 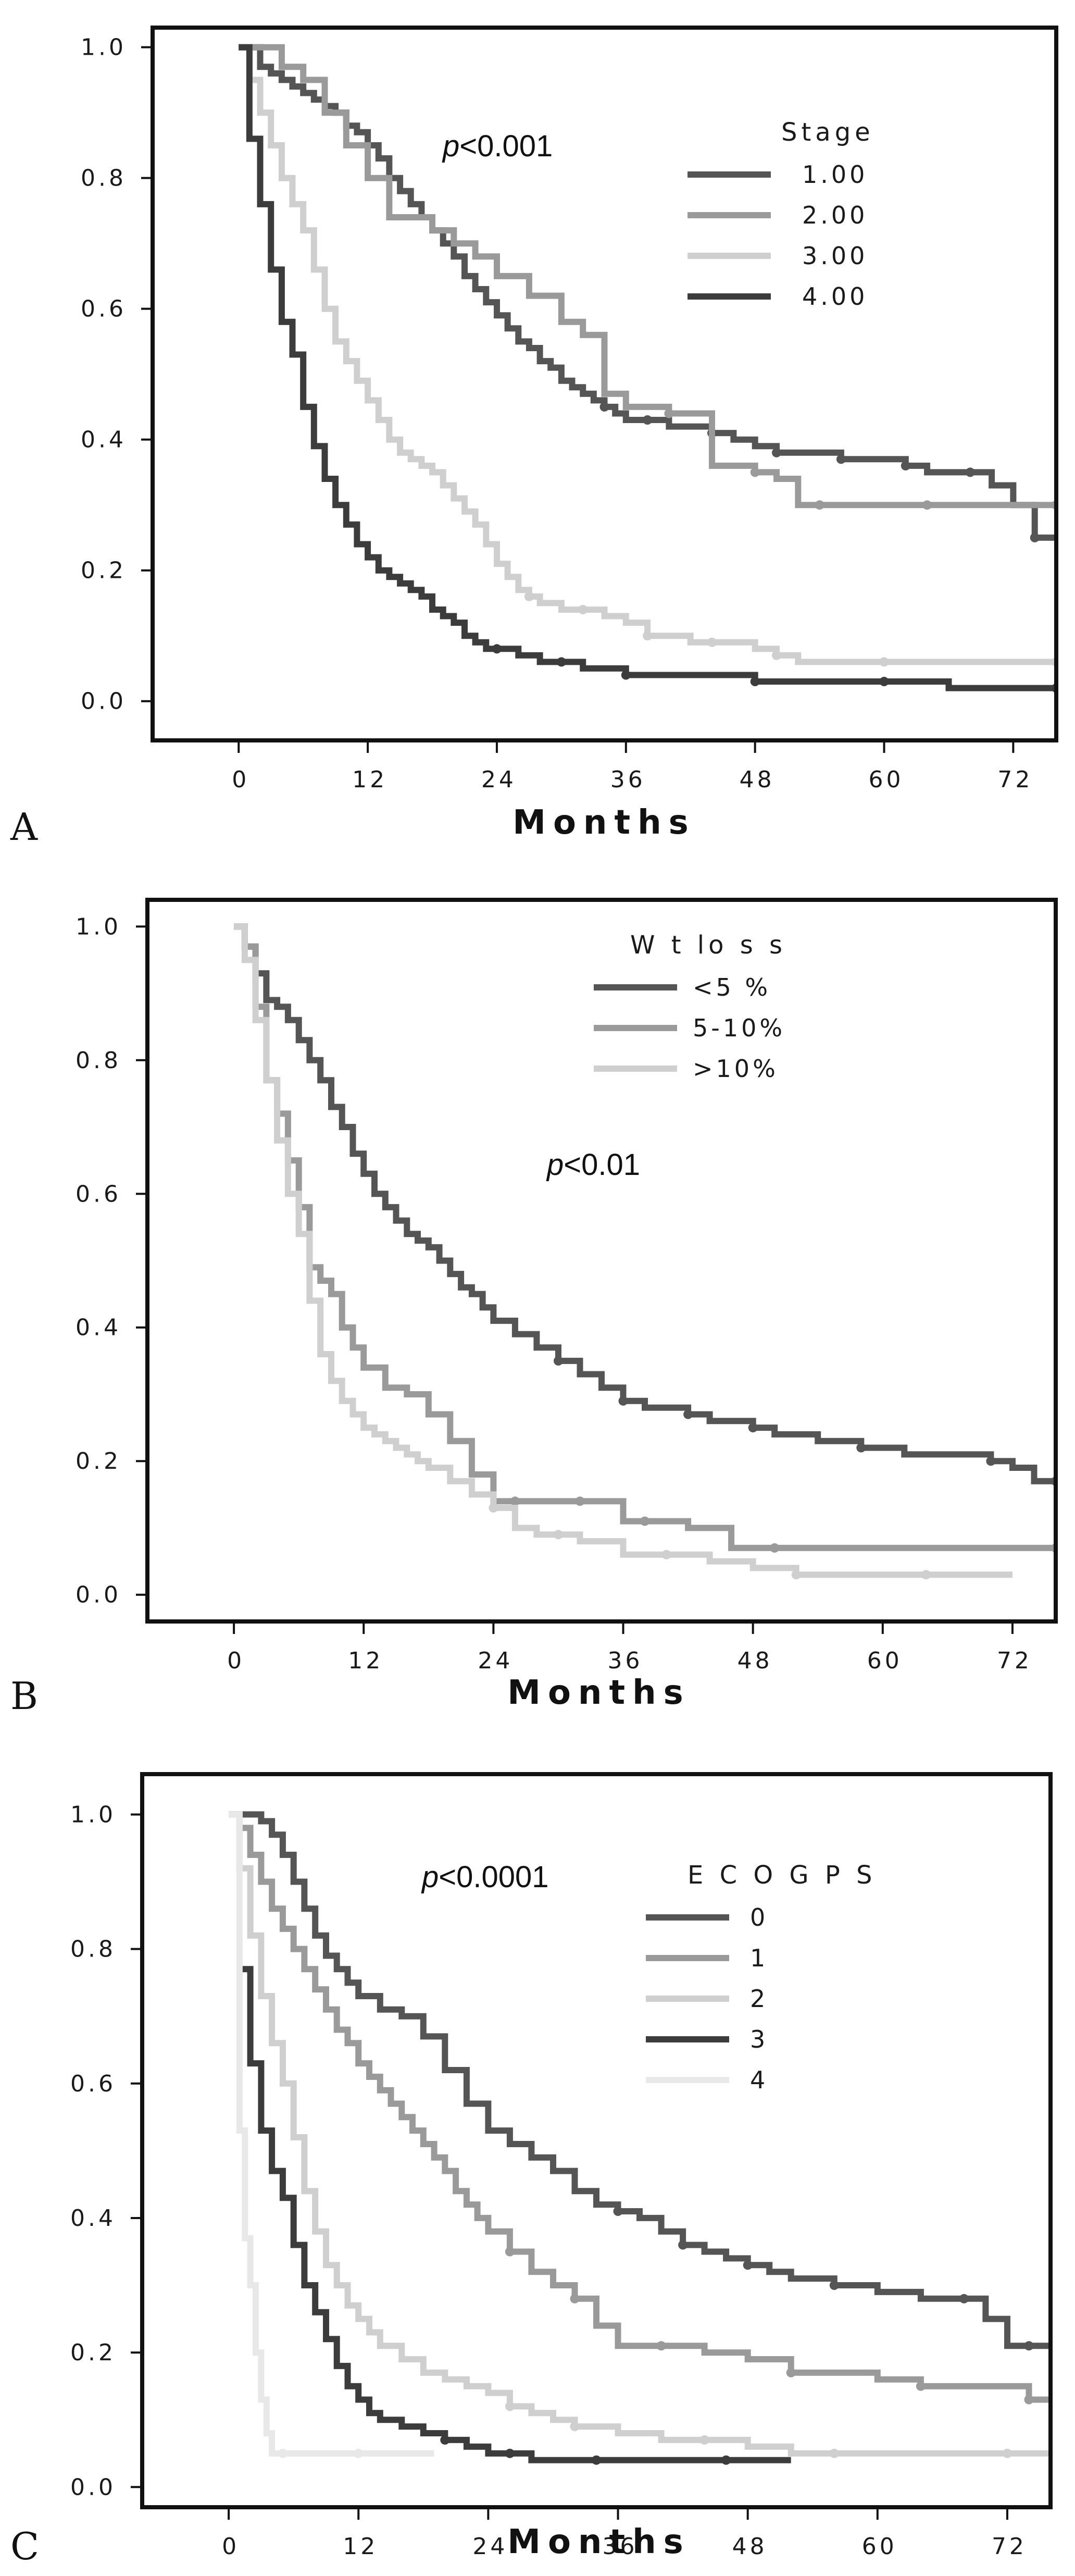 I want to click on p-value: p<0.01, so click(x=593, y=1165).